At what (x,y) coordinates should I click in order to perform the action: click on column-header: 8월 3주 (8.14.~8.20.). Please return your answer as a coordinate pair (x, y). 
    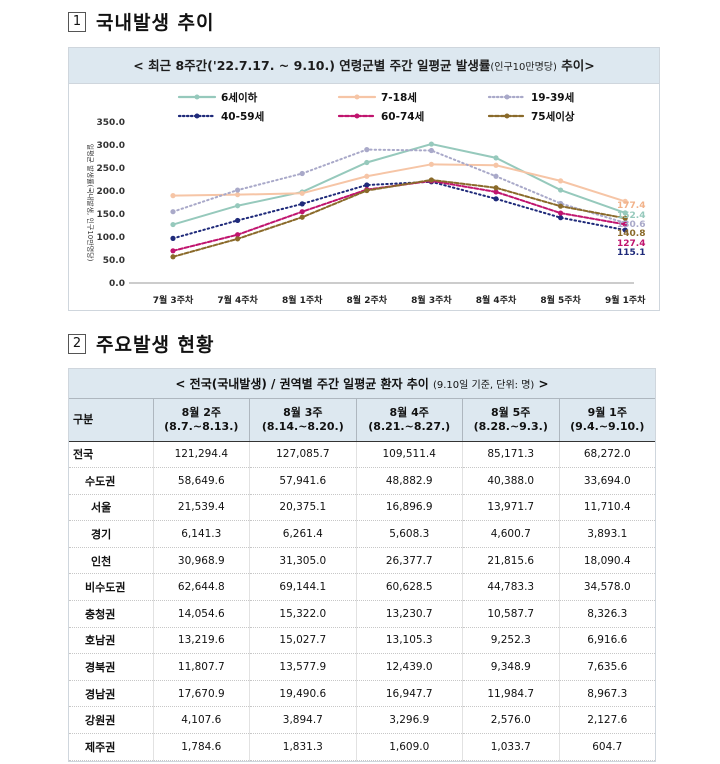
    Looking at the image, I should click on (303, 420).